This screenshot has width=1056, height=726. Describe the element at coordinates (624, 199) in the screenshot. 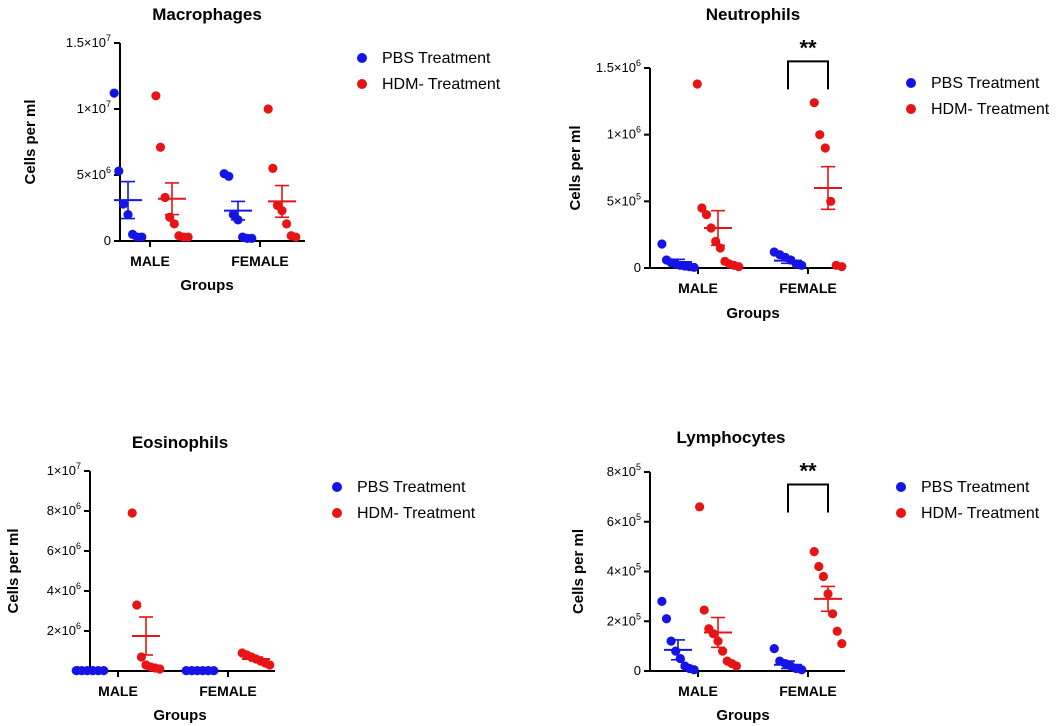

I see `y-tick-label: 5×10⁵` at that location.